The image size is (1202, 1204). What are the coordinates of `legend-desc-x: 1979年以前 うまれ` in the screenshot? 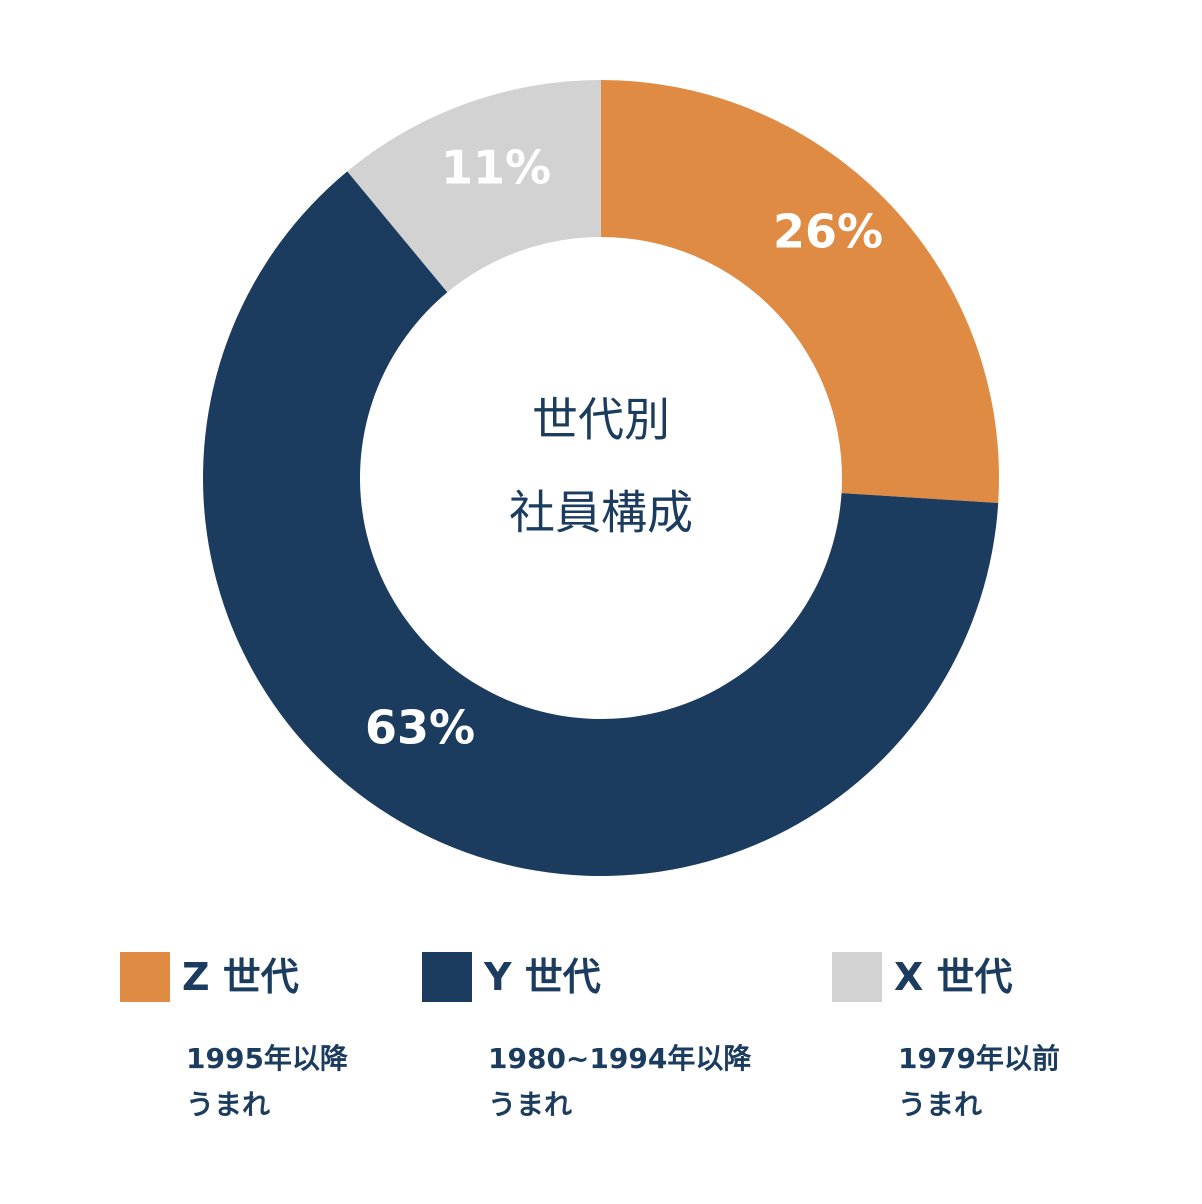 It's located at (979, 1082).